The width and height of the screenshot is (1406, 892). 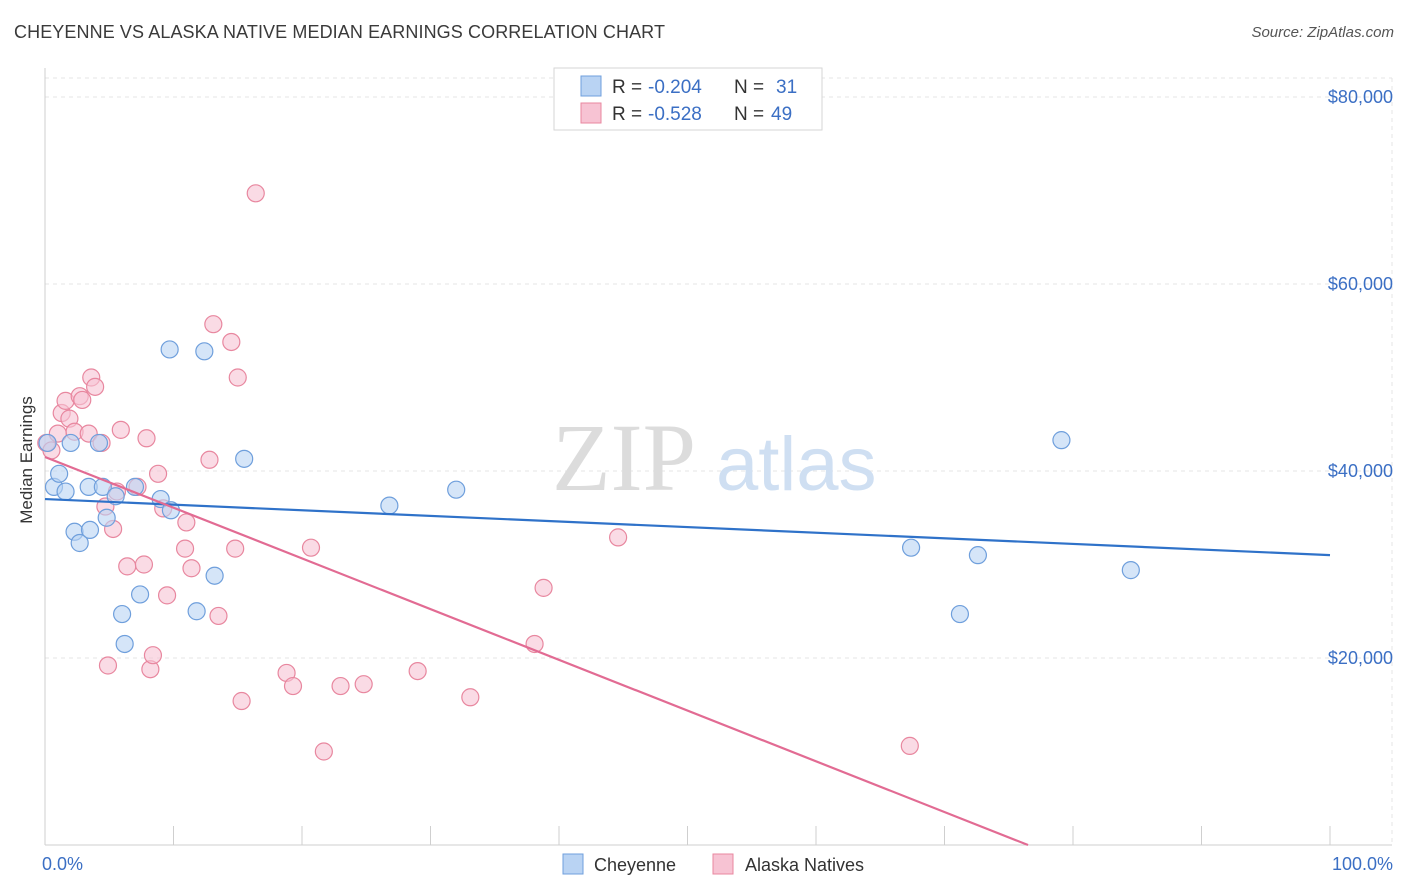 I want to click on stats-legend: R = -0.204 N = 31 R = -0.528 N = 49, so click(x=688, y=99).